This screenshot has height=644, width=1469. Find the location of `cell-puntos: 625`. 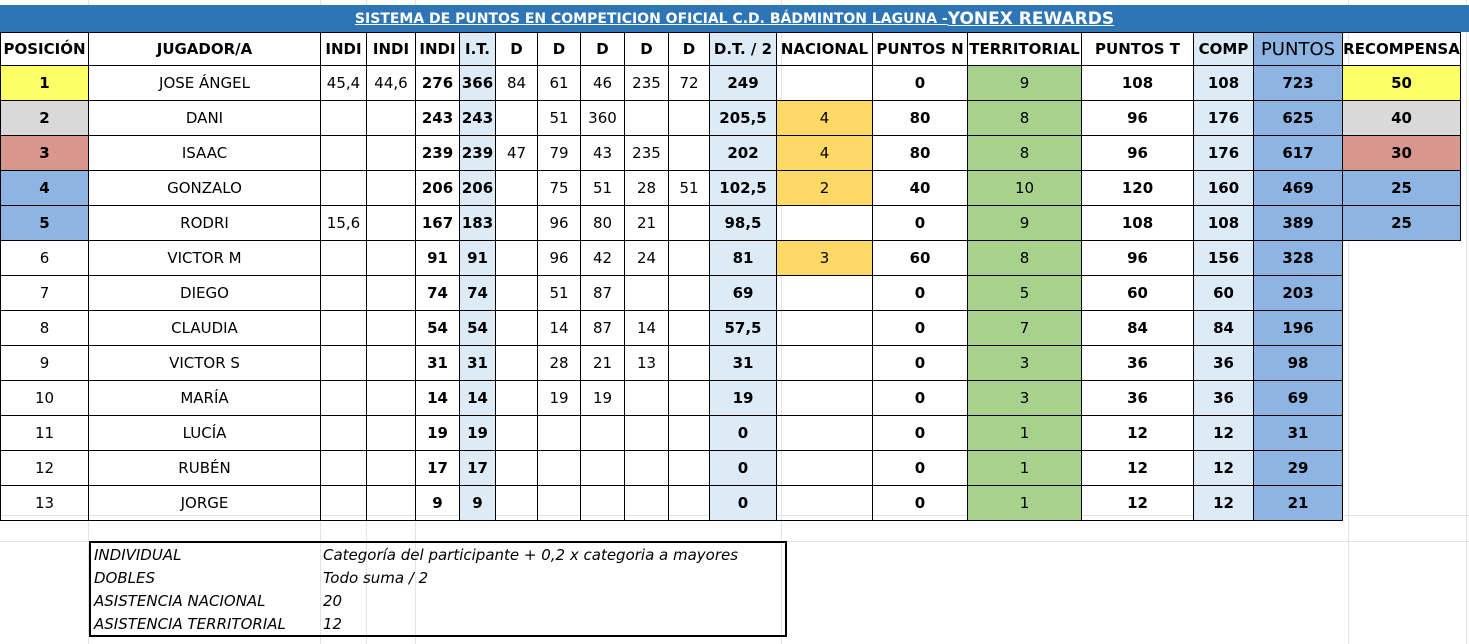

cell-puntos: 625 is located at coordinates (1298, 118).